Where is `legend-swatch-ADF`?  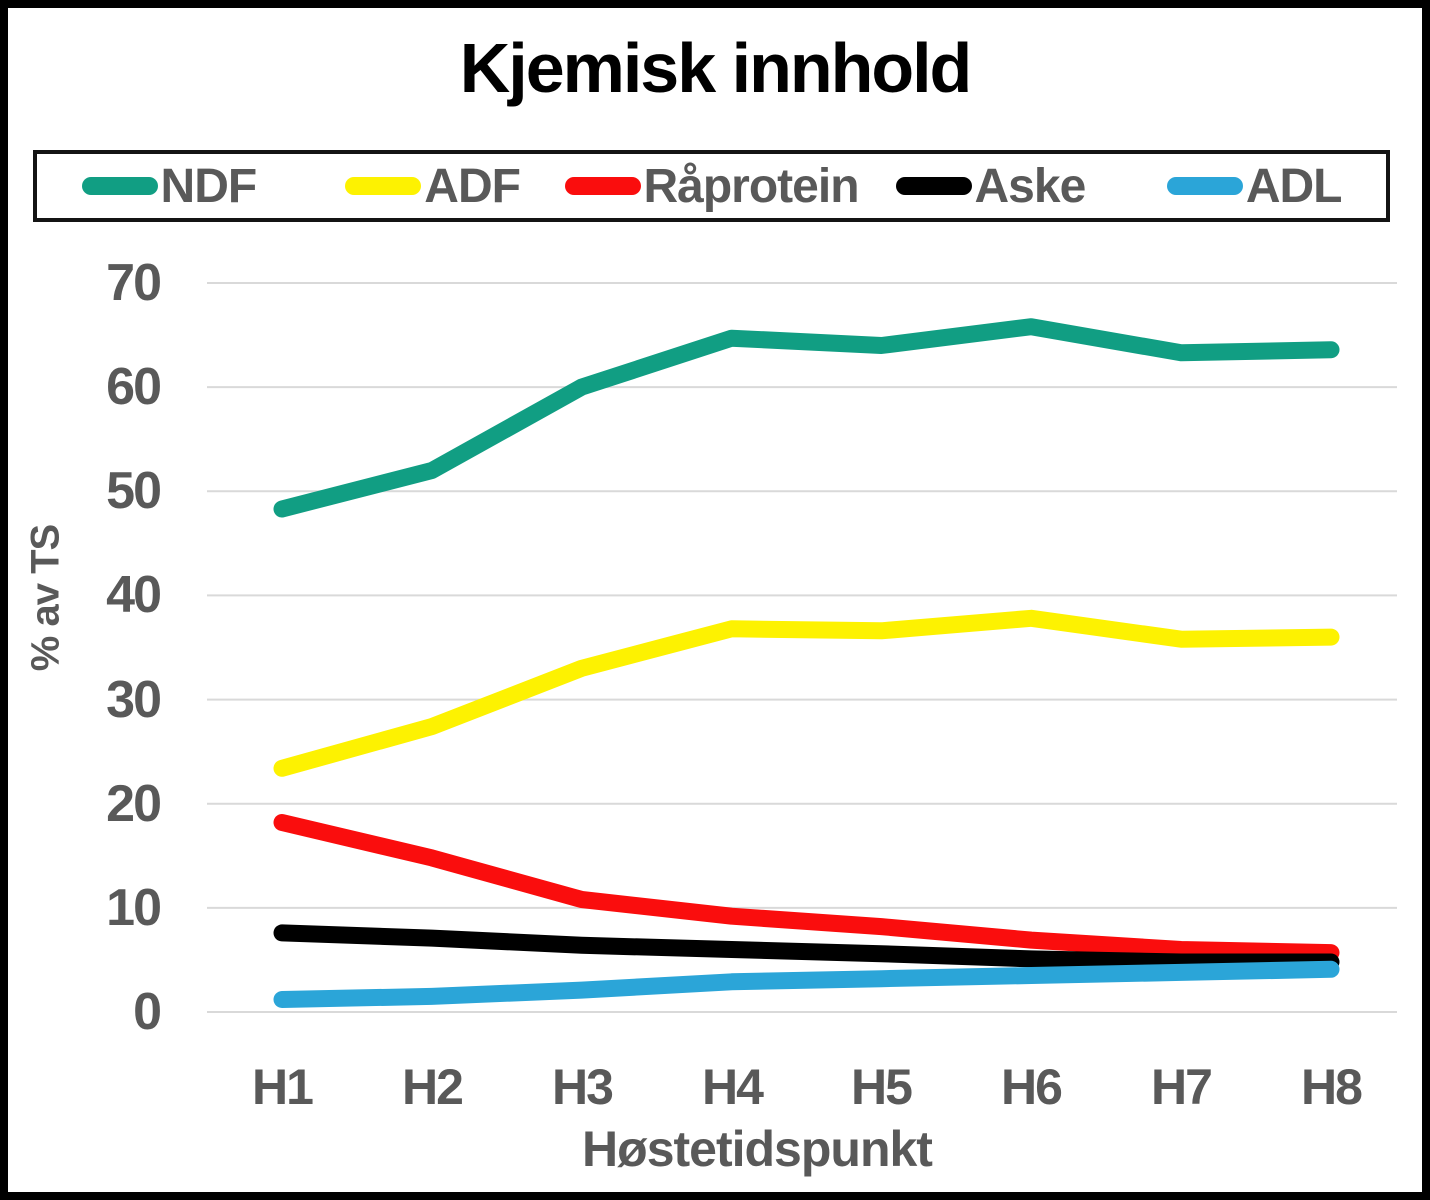 legend-swatch-ADF is located at coordinates (383, 186).